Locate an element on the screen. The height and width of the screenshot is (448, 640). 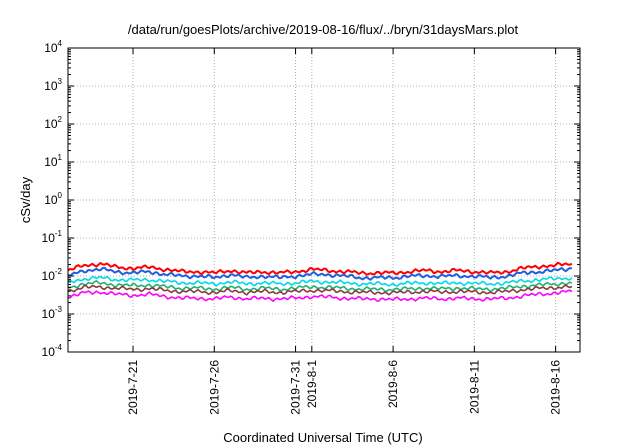
y-tick-label: 10⁻² is located at coordinates (52, 275).